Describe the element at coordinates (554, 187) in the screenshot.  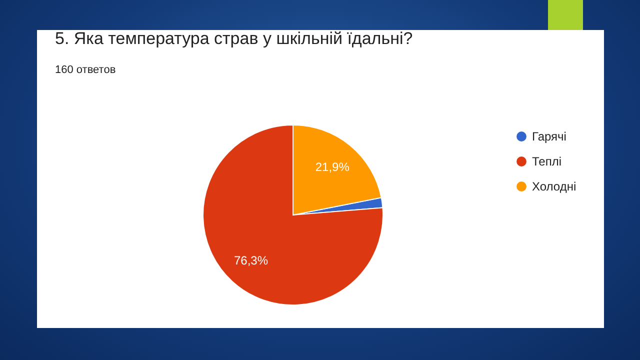
I see `legend-label: Холодні` at that location.